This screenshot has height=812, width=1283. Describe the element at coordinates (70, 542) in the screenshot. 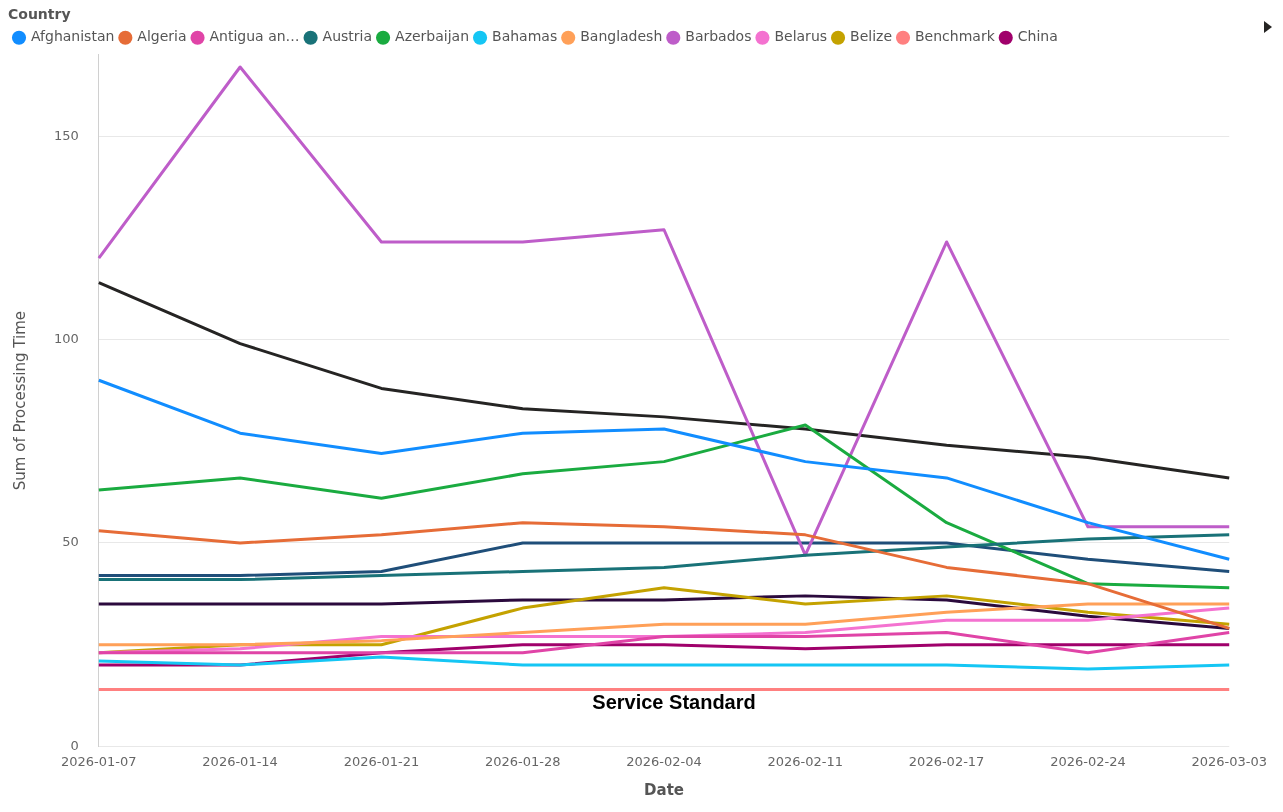

I see `y-tick-label: 50` at that location.